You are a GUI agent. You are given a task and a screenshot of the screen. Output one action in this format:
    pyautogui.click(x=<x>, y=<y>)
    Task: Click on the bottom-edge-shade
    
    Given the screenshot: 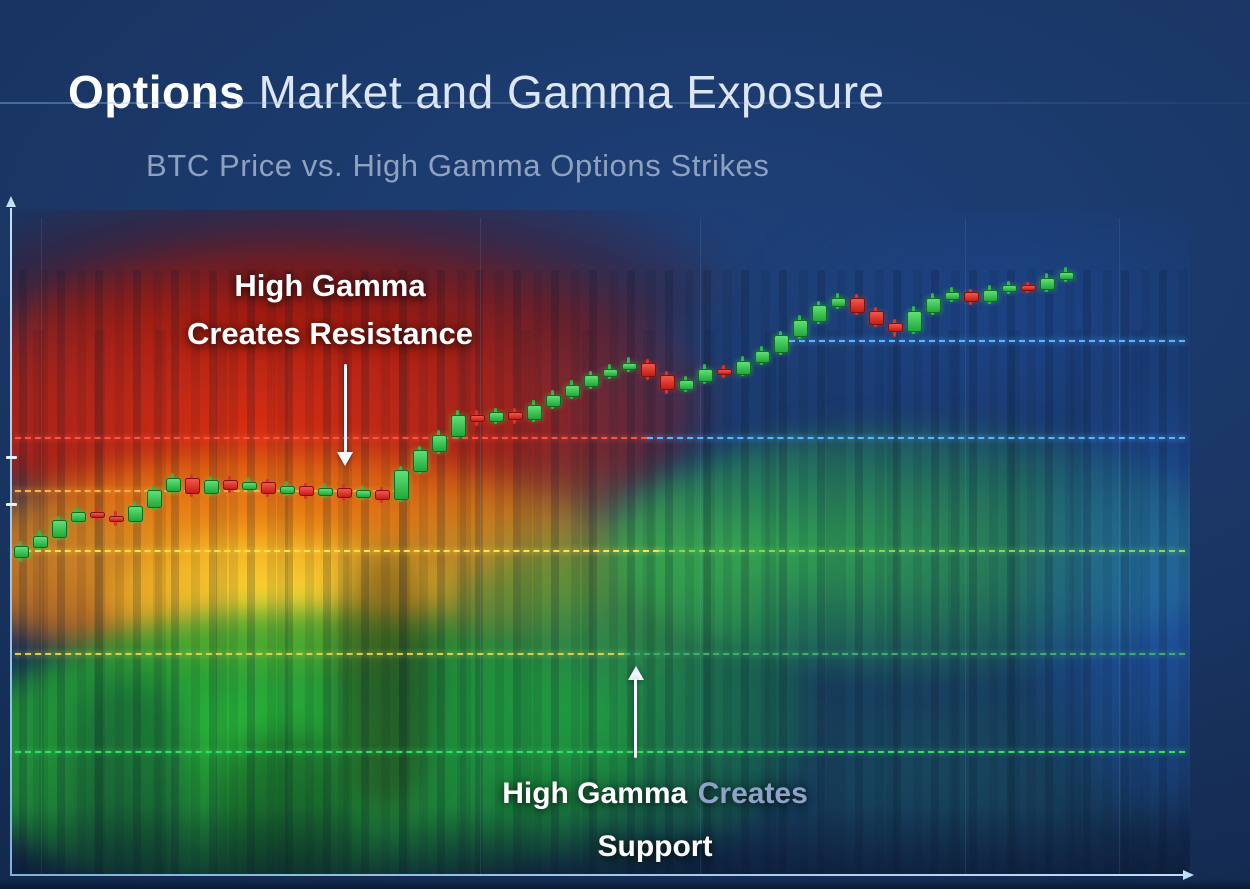 What is the action you would take?
    pyautogui.click(x=625, y=884)
    